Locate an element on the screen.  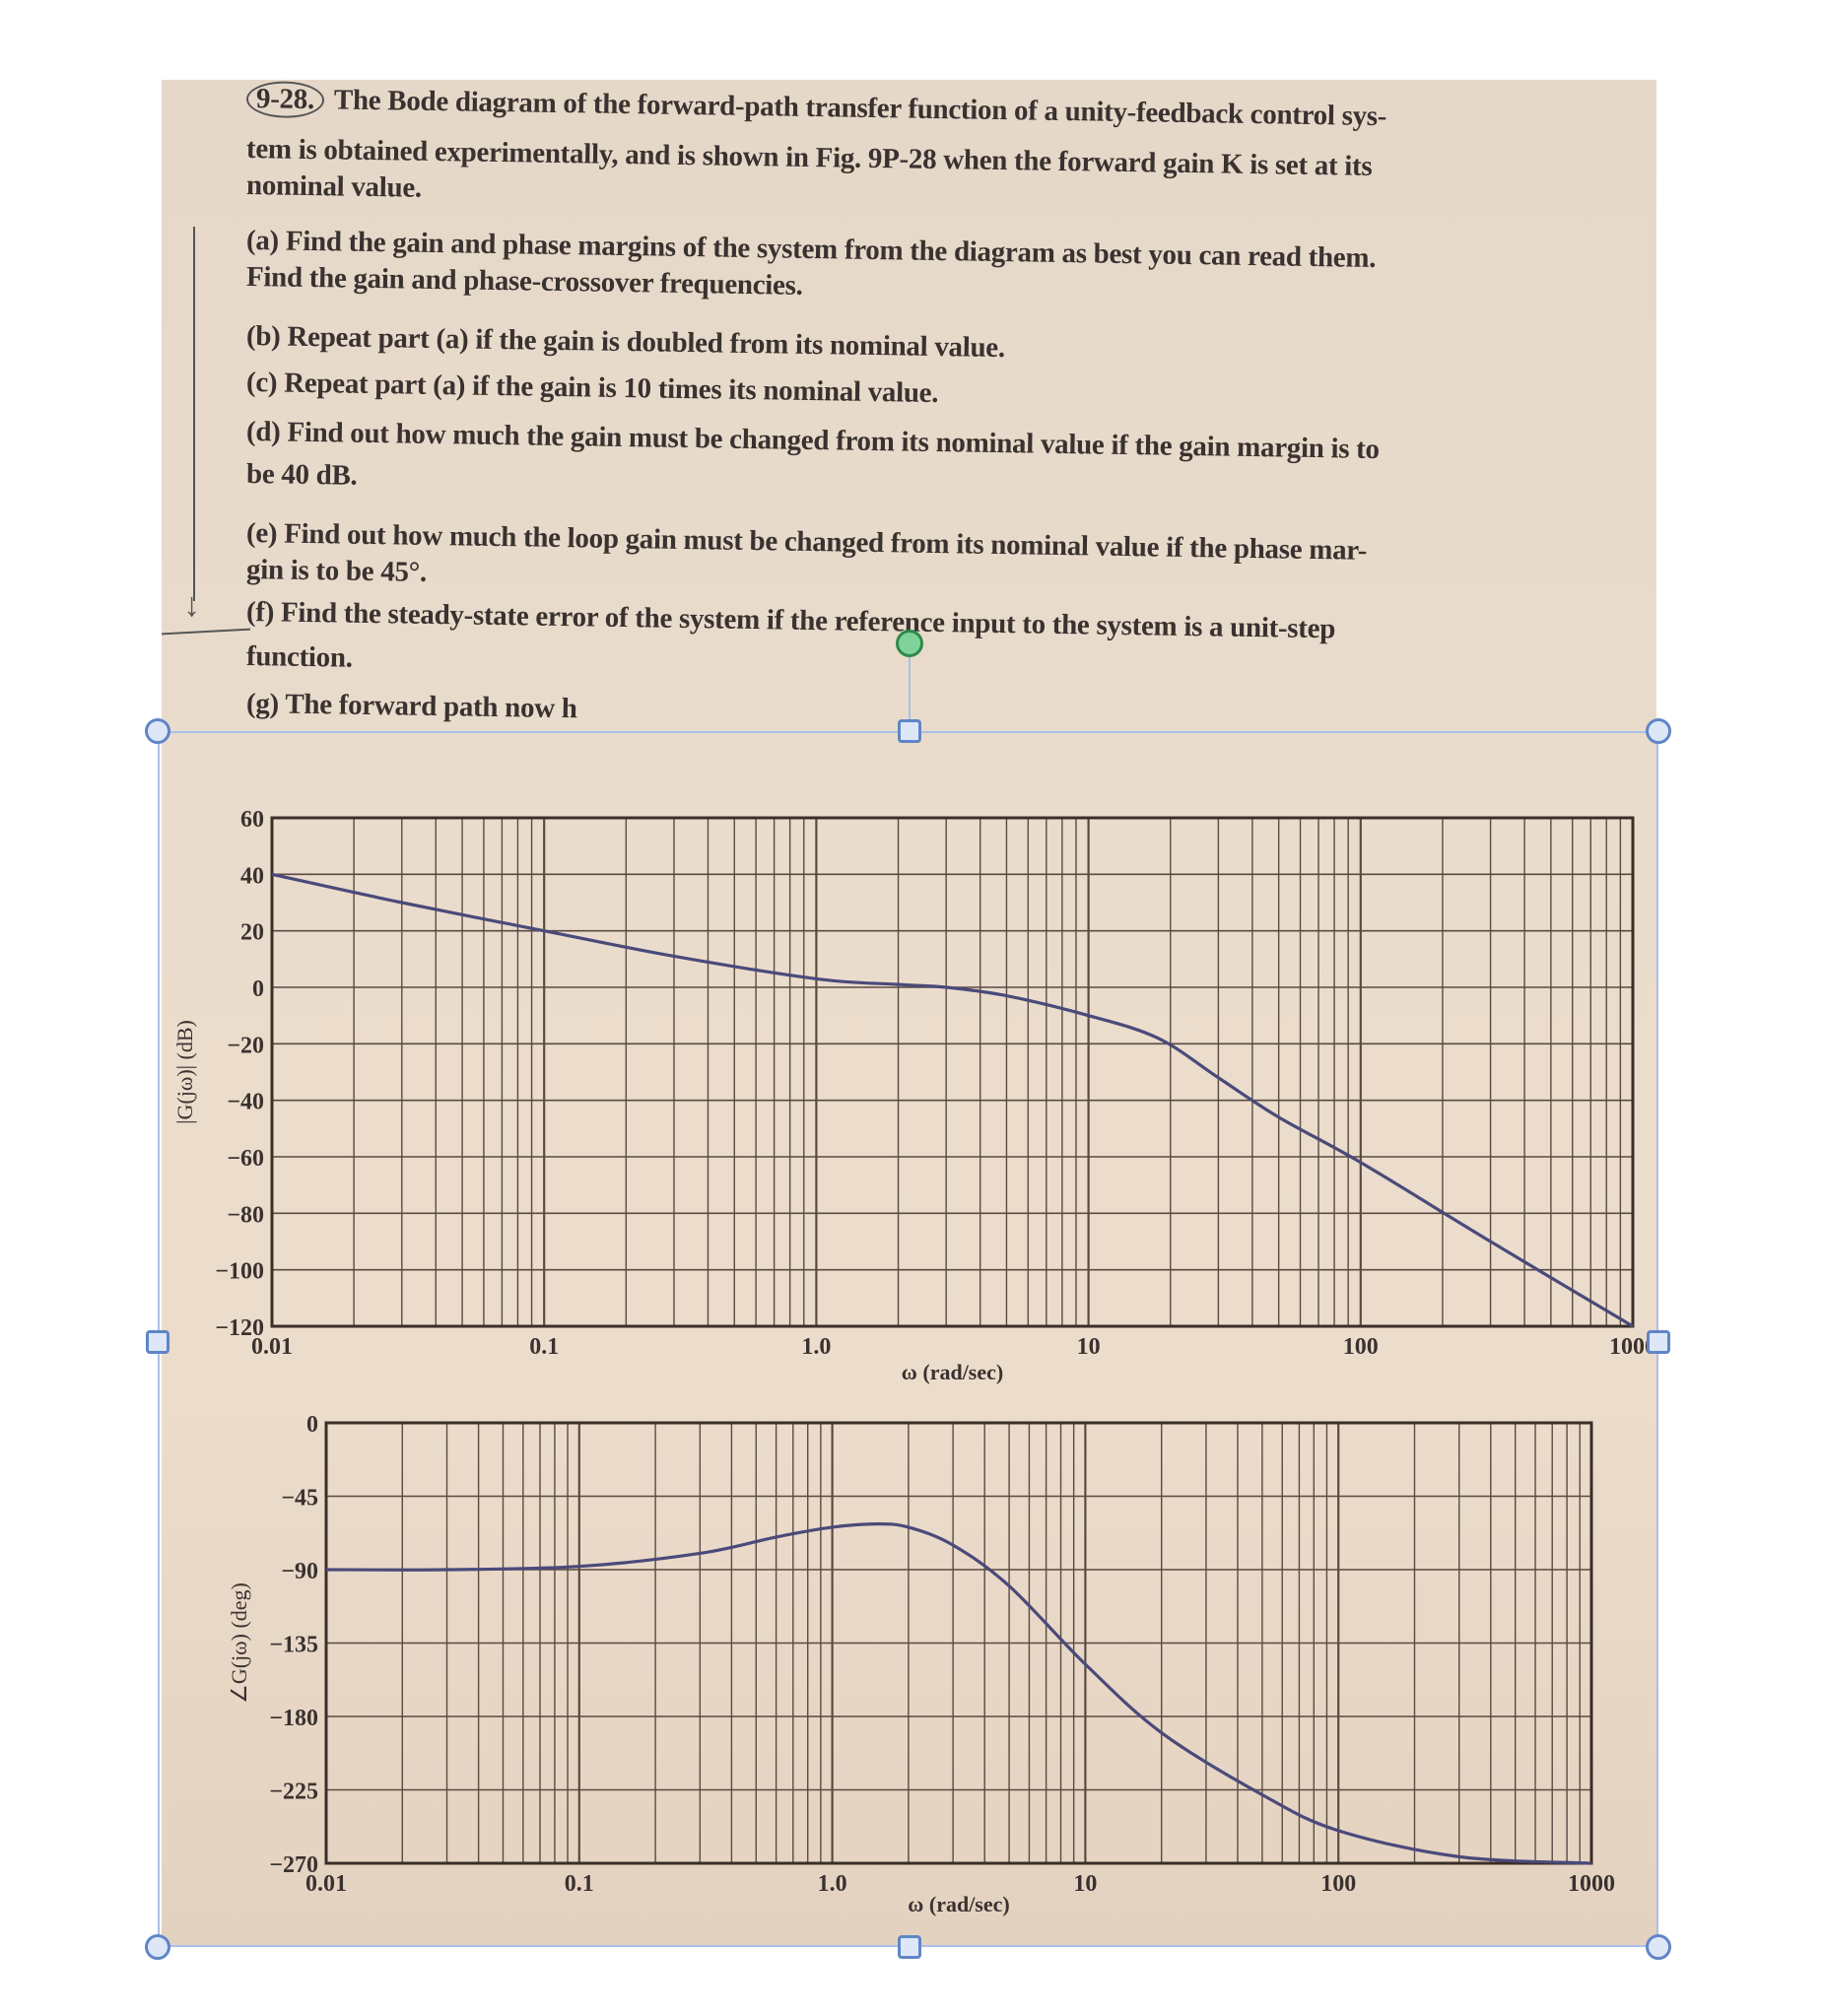
handwritten-bracket is located at coordinates (194, 414).